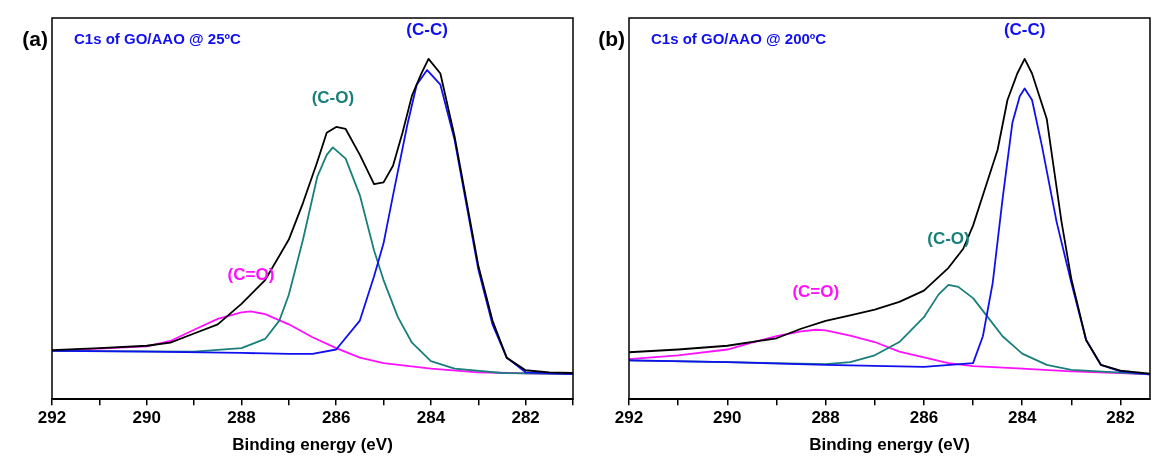 The height and width of the screenshot is (470, 1154). I want to click on text: (C-O), so click(333, 98).